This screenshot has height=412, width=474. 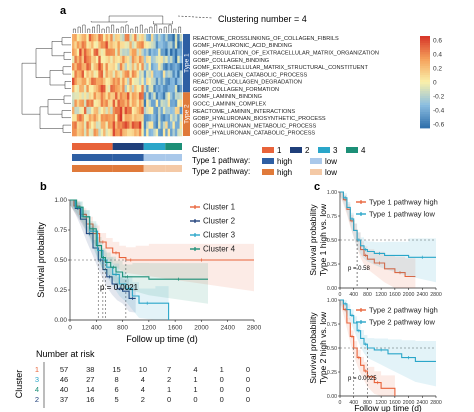 I want to click on risk-count: 14, so click(x=90, y=389).